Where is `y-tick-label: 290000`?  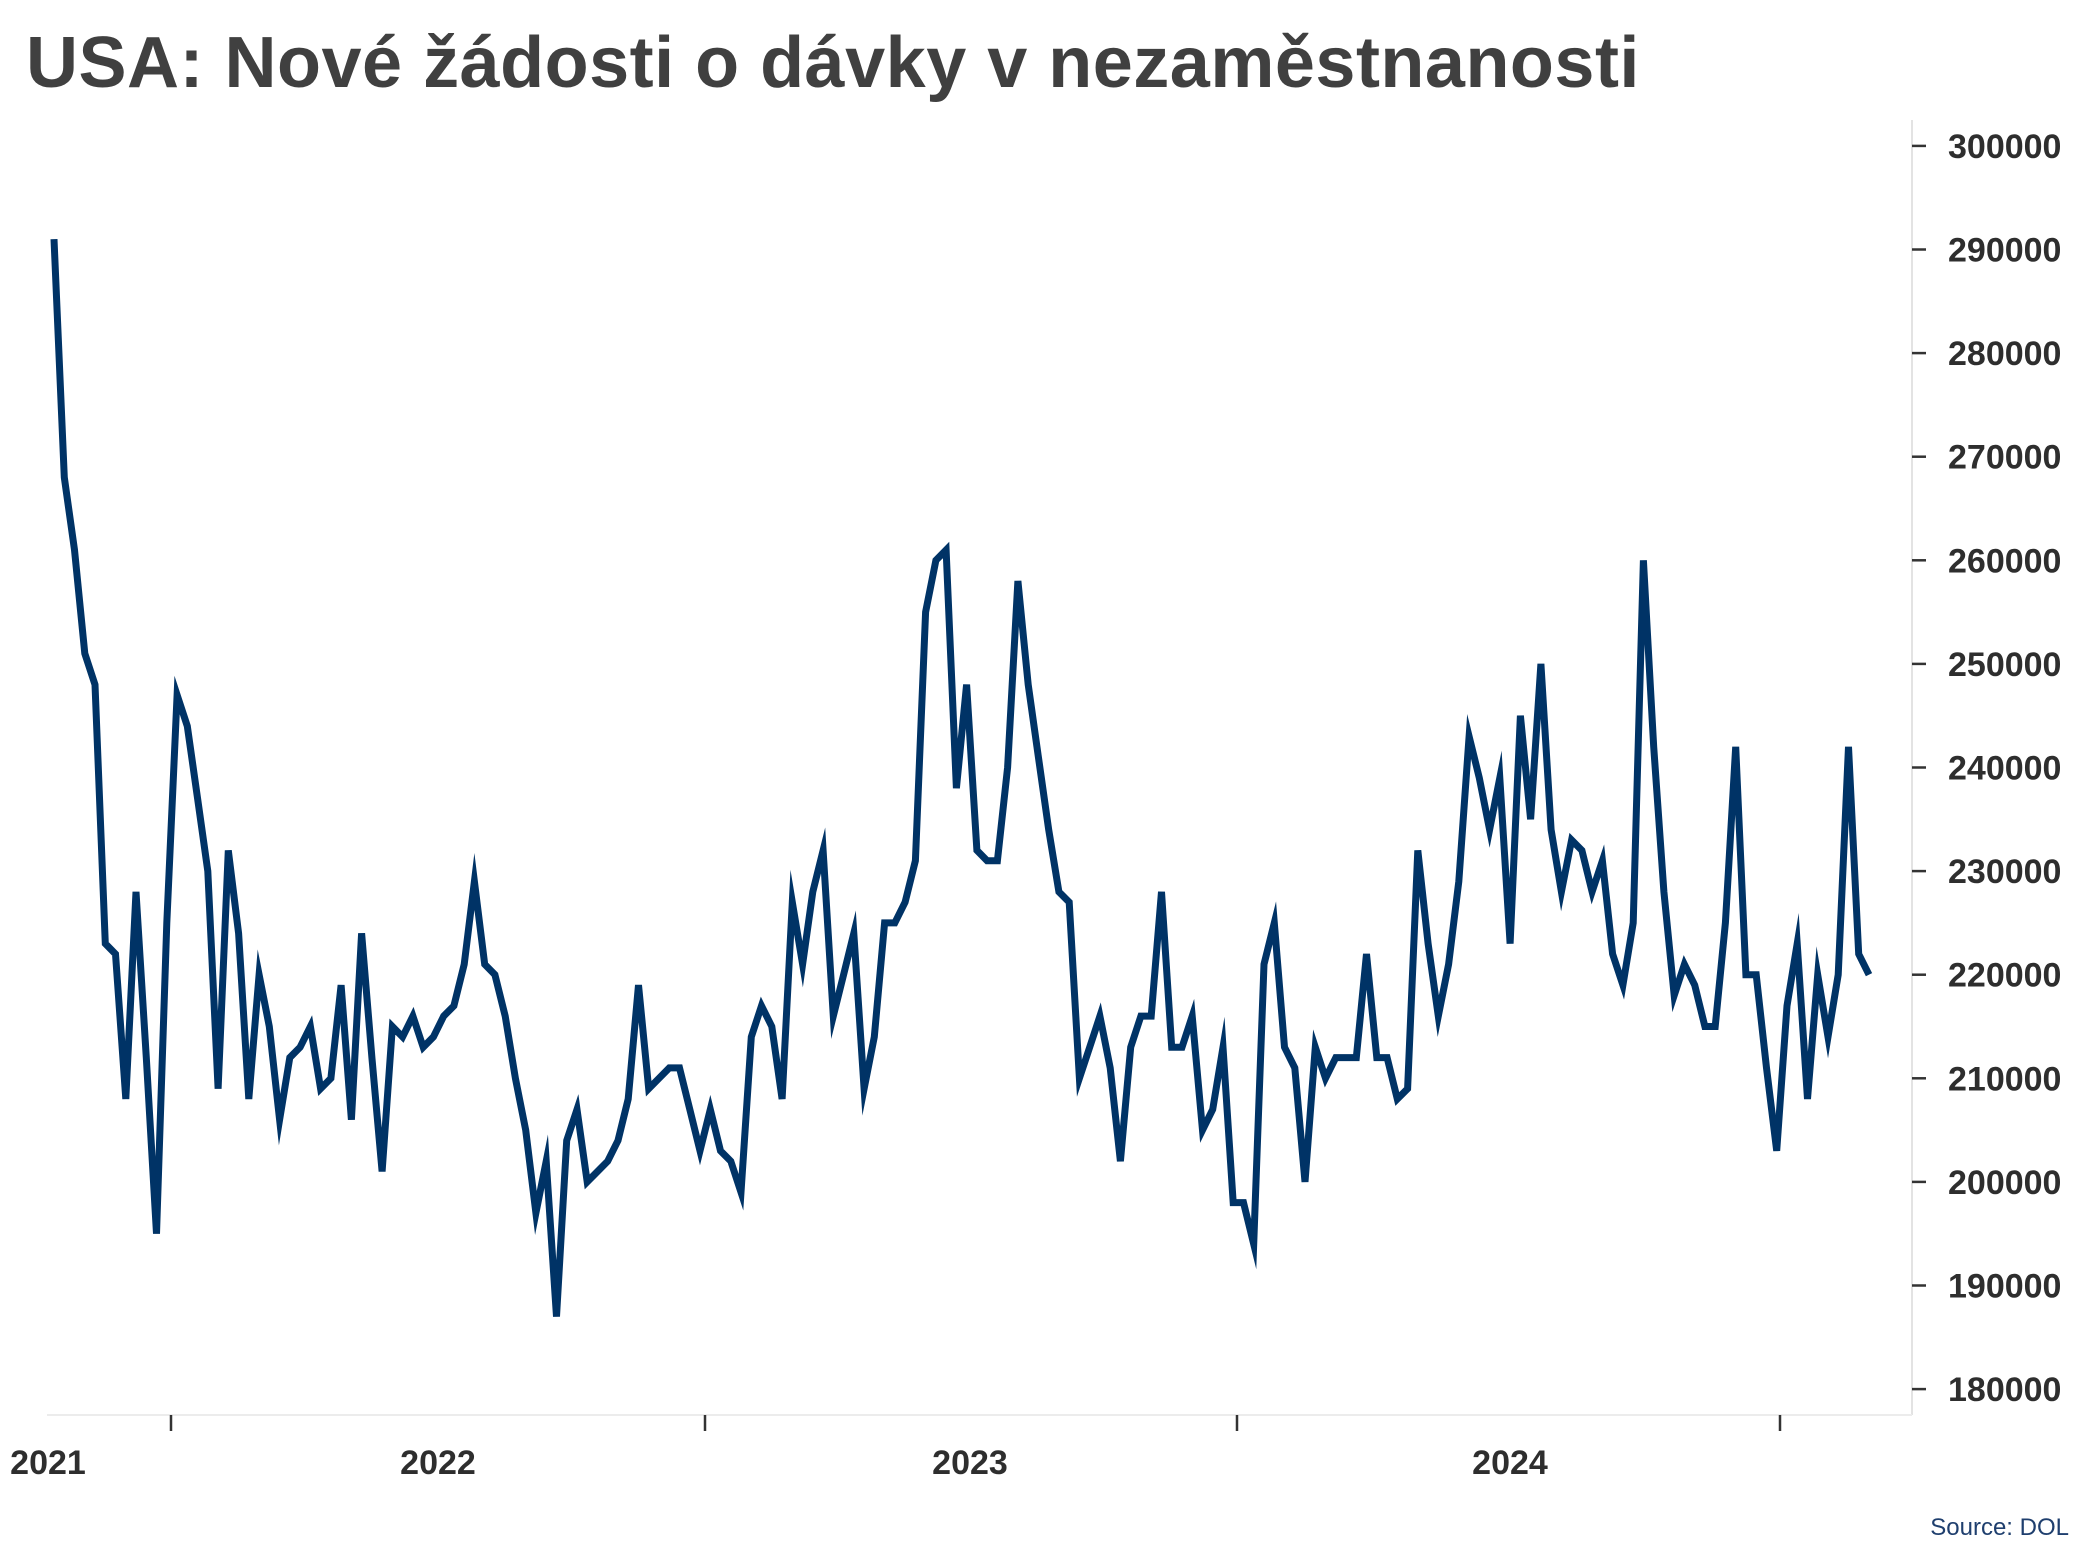 y-tick-label: 290000 is located at coordinates (2004, 251).